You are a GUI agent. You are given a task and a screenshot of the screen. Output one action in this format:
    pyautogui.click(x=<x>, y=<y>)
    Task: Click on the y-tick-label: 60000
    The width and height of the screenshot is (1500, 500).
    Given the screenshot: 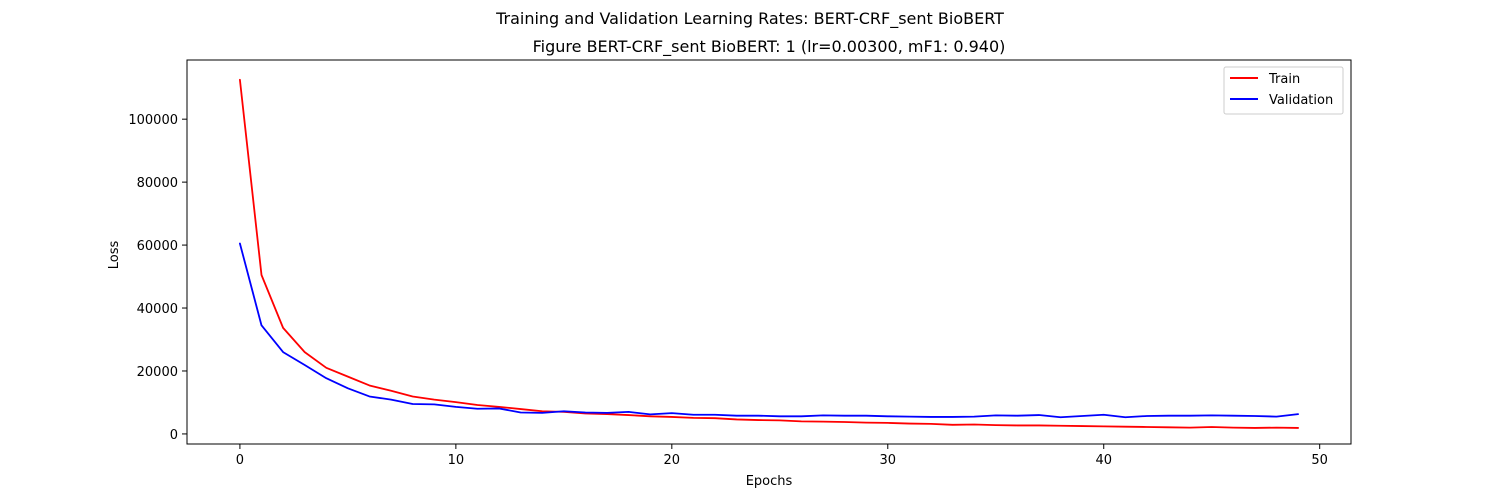 What is the action you would take?
    pyautogui.click(x=157, y=246)
    